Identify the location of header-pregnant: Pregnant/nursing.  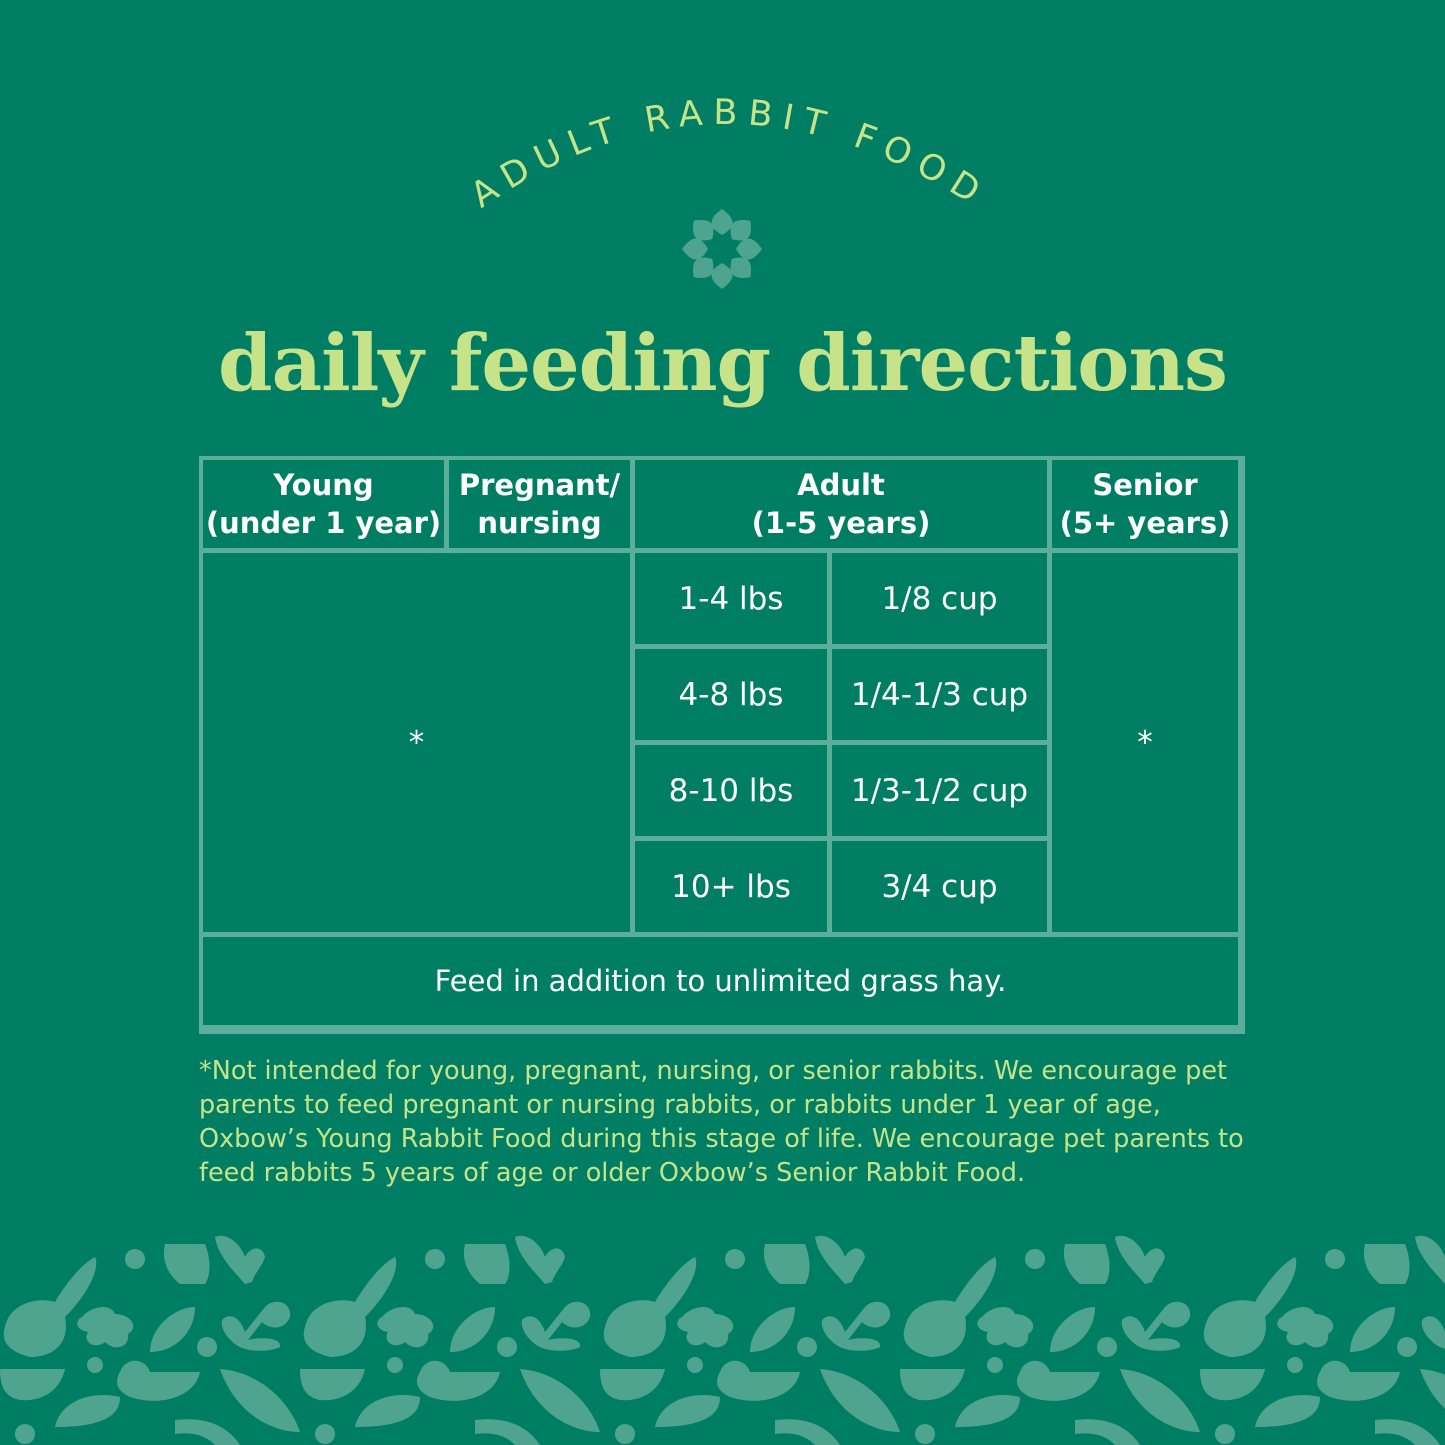
(539, 504).